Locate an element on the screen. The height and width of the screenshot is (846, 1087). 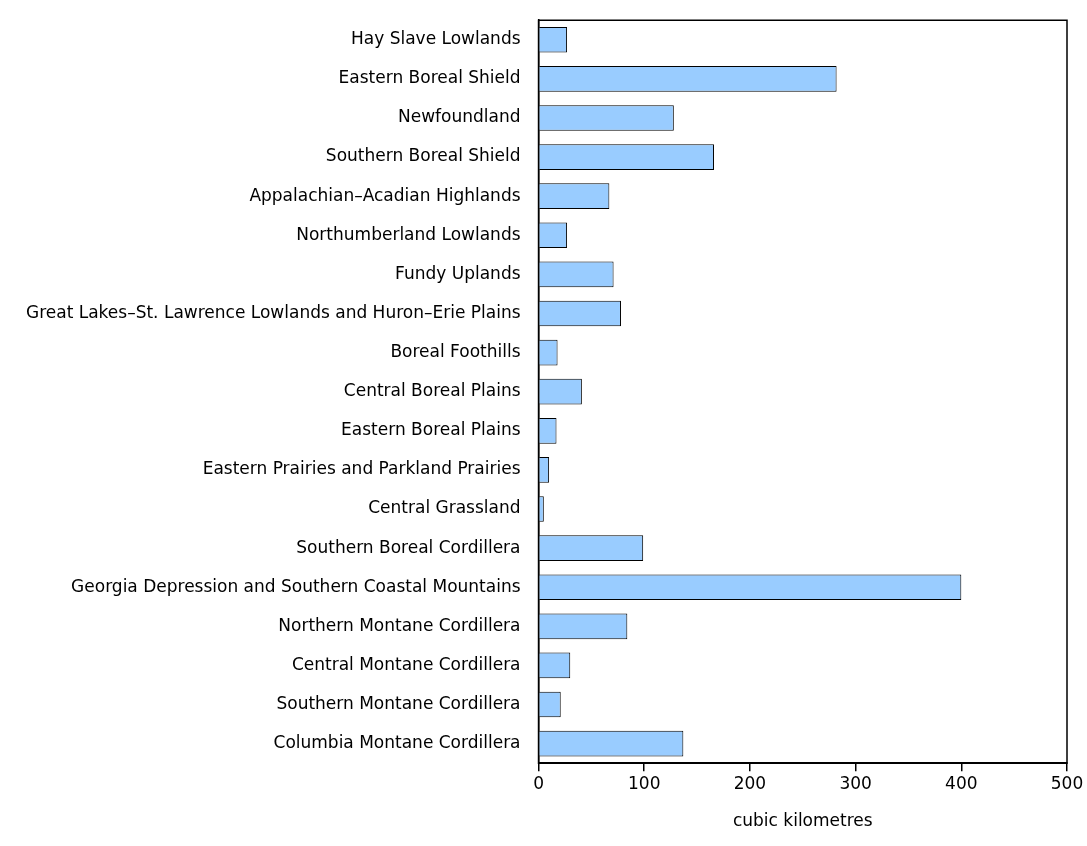
y-tick-label: Northern Montane Cordillera is located at coordinates (399, 624).